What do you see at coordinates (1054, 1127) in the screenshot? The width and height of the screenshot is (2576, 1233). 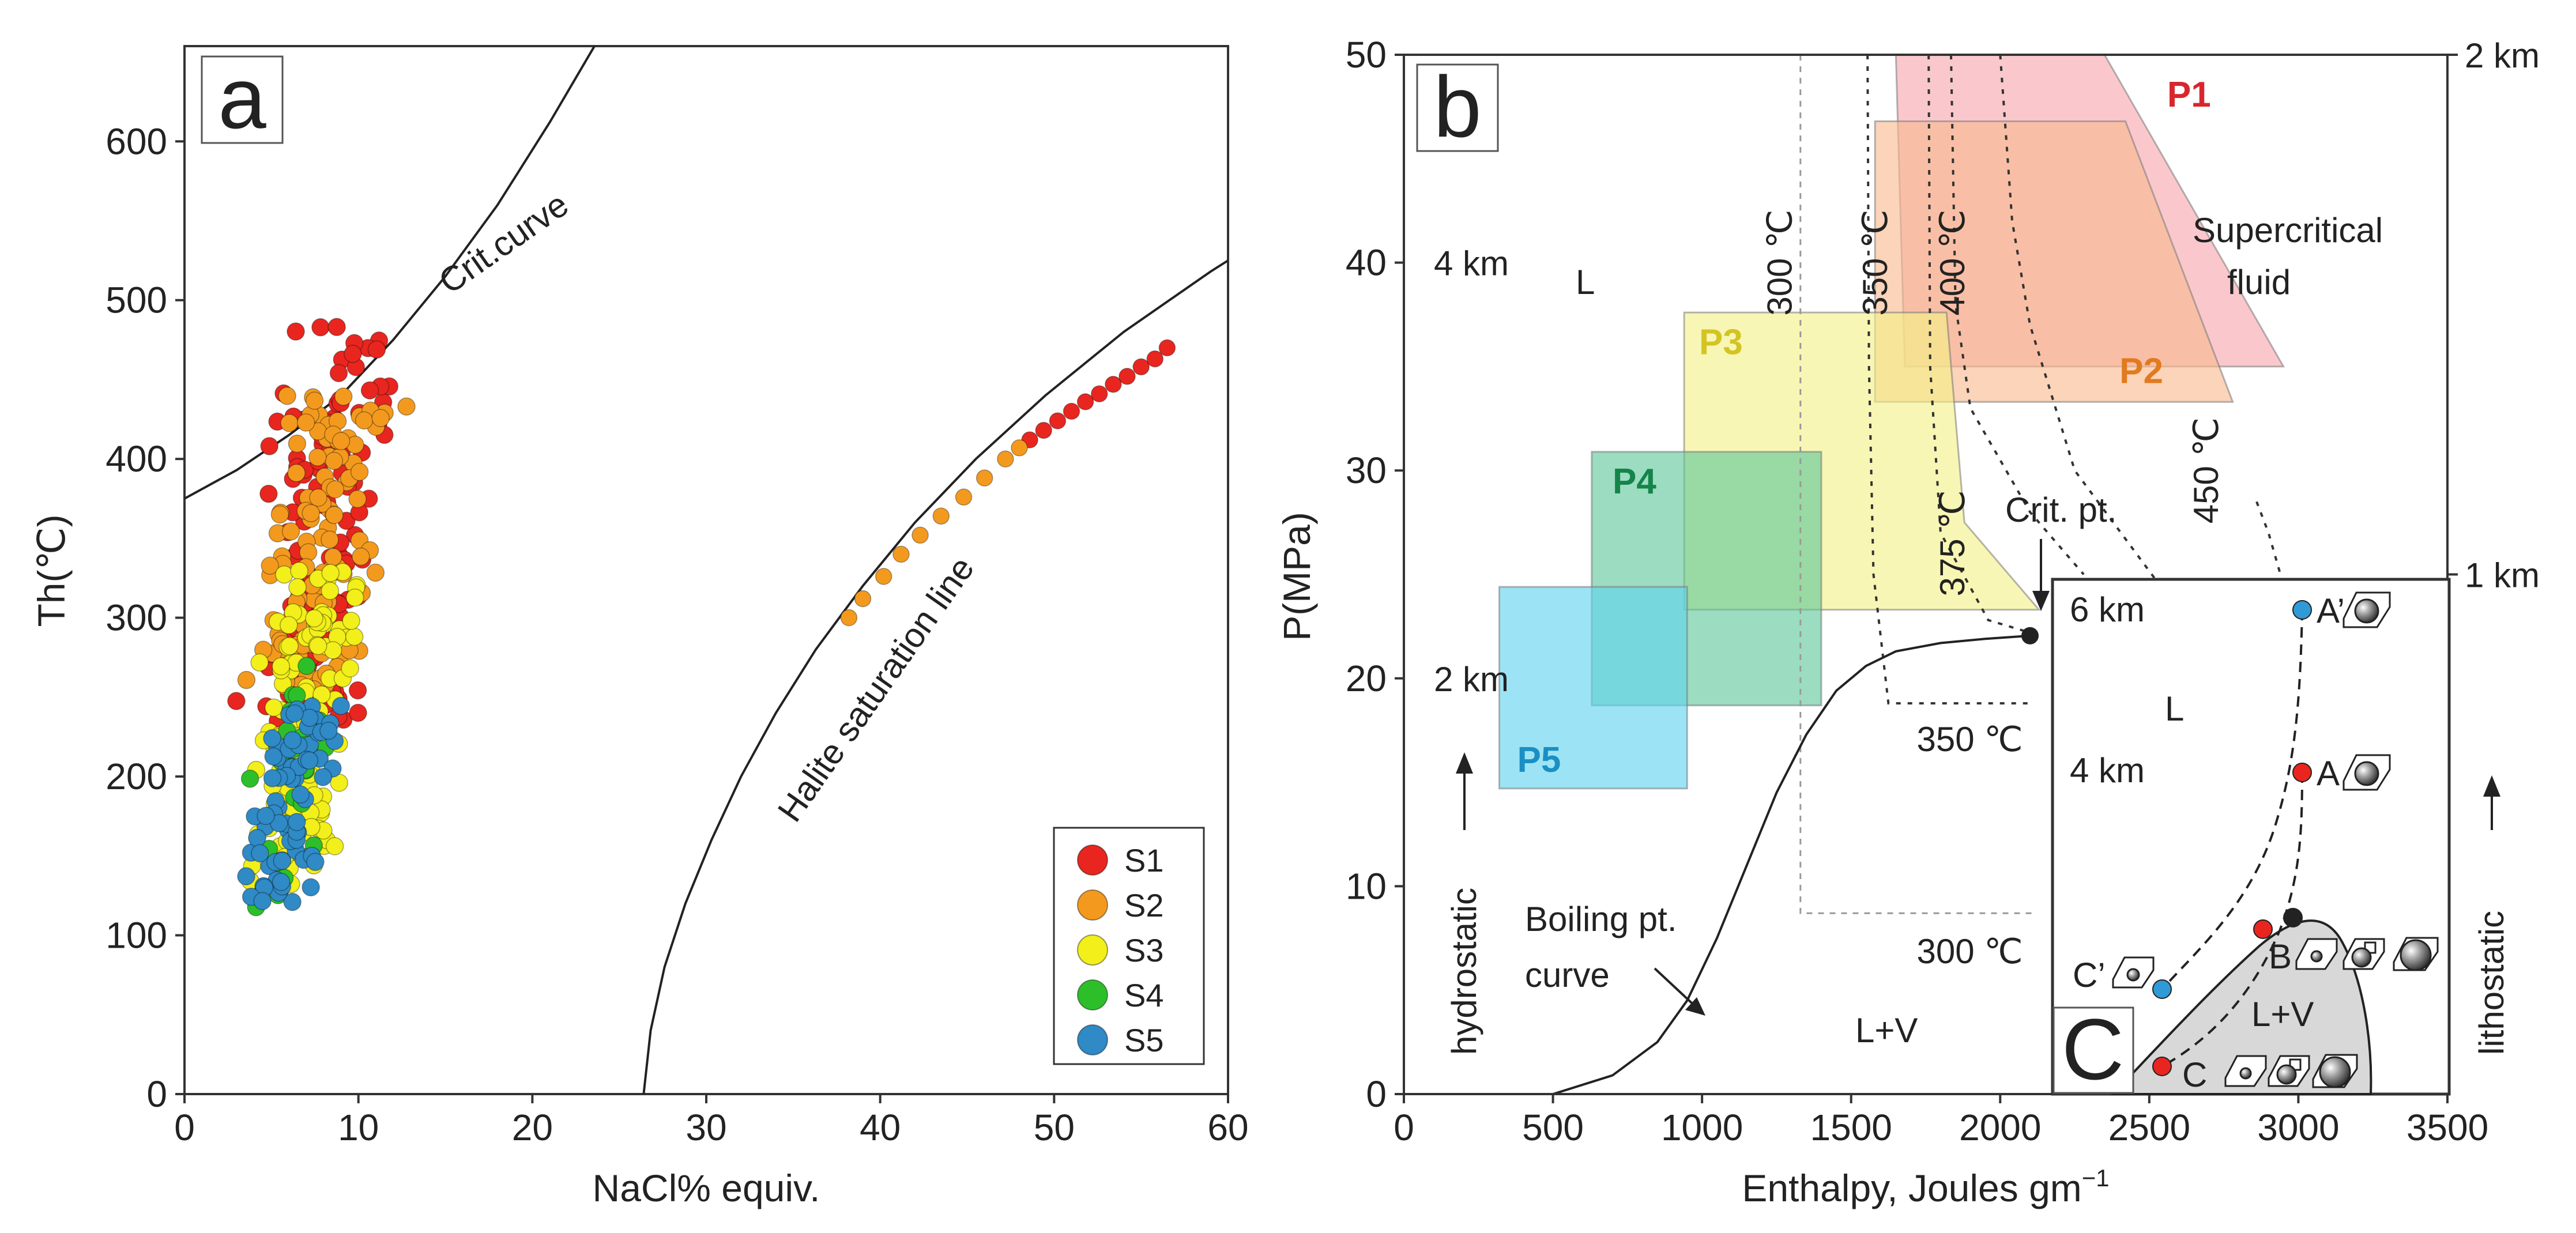 I see `panel-a-x-tick-label: 50` at bounding box center [1054, 1127].